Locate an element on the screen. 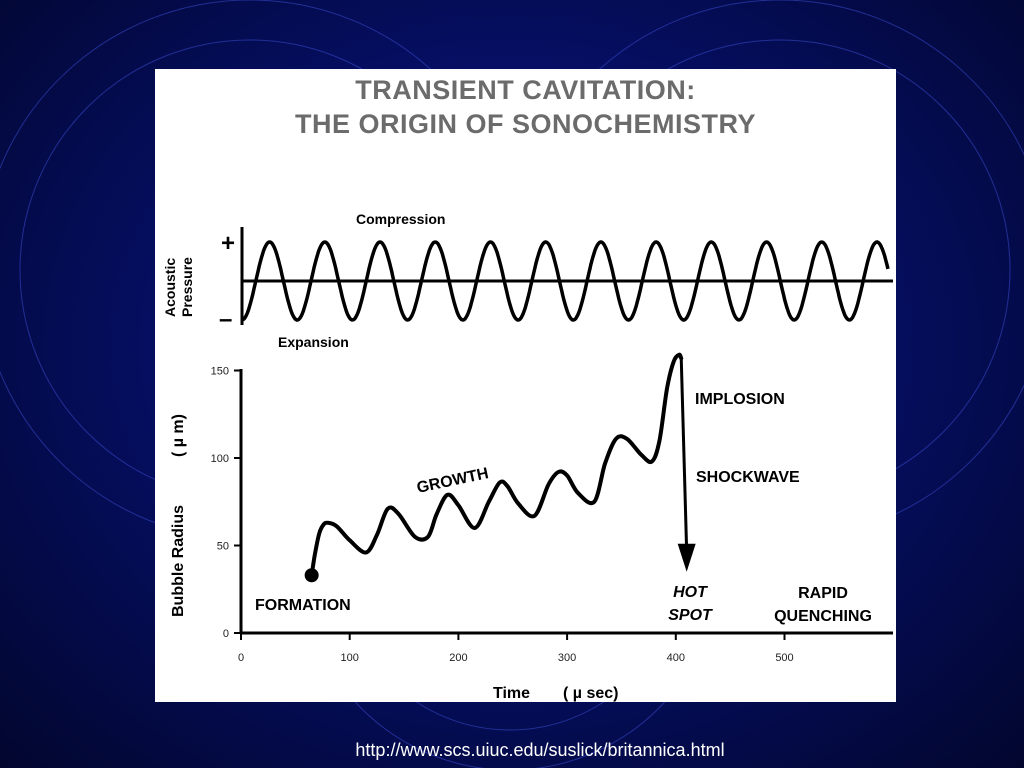 Image resolution: width=1024 pixels, height=768 pixels. implosion-arrow-head is located at coordinates (686, 557).